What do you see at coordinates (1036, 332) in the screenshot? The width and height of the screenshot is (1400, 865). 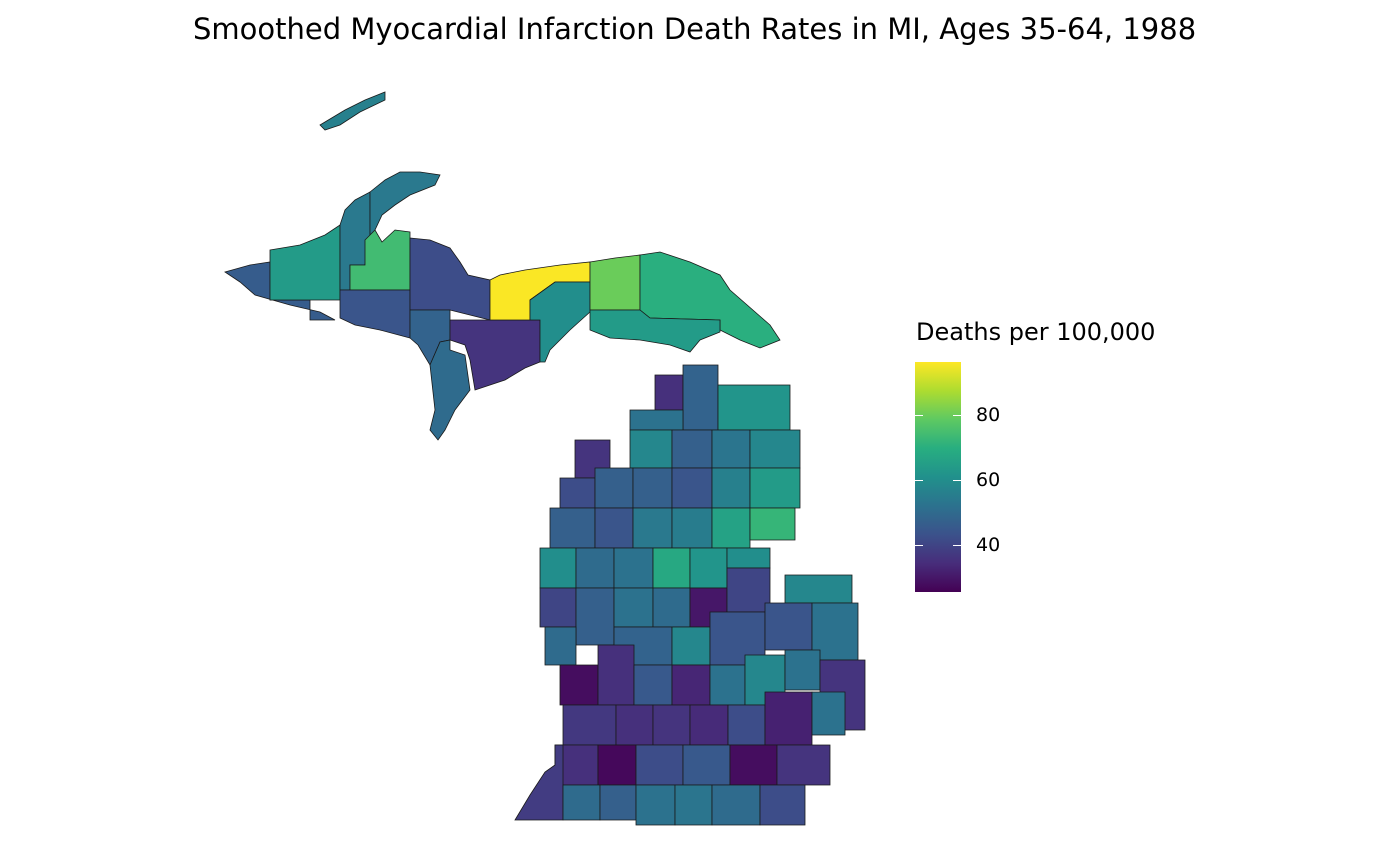 I see `legend-title: Deaths per 100,000` at bounding box center [1036, 332].